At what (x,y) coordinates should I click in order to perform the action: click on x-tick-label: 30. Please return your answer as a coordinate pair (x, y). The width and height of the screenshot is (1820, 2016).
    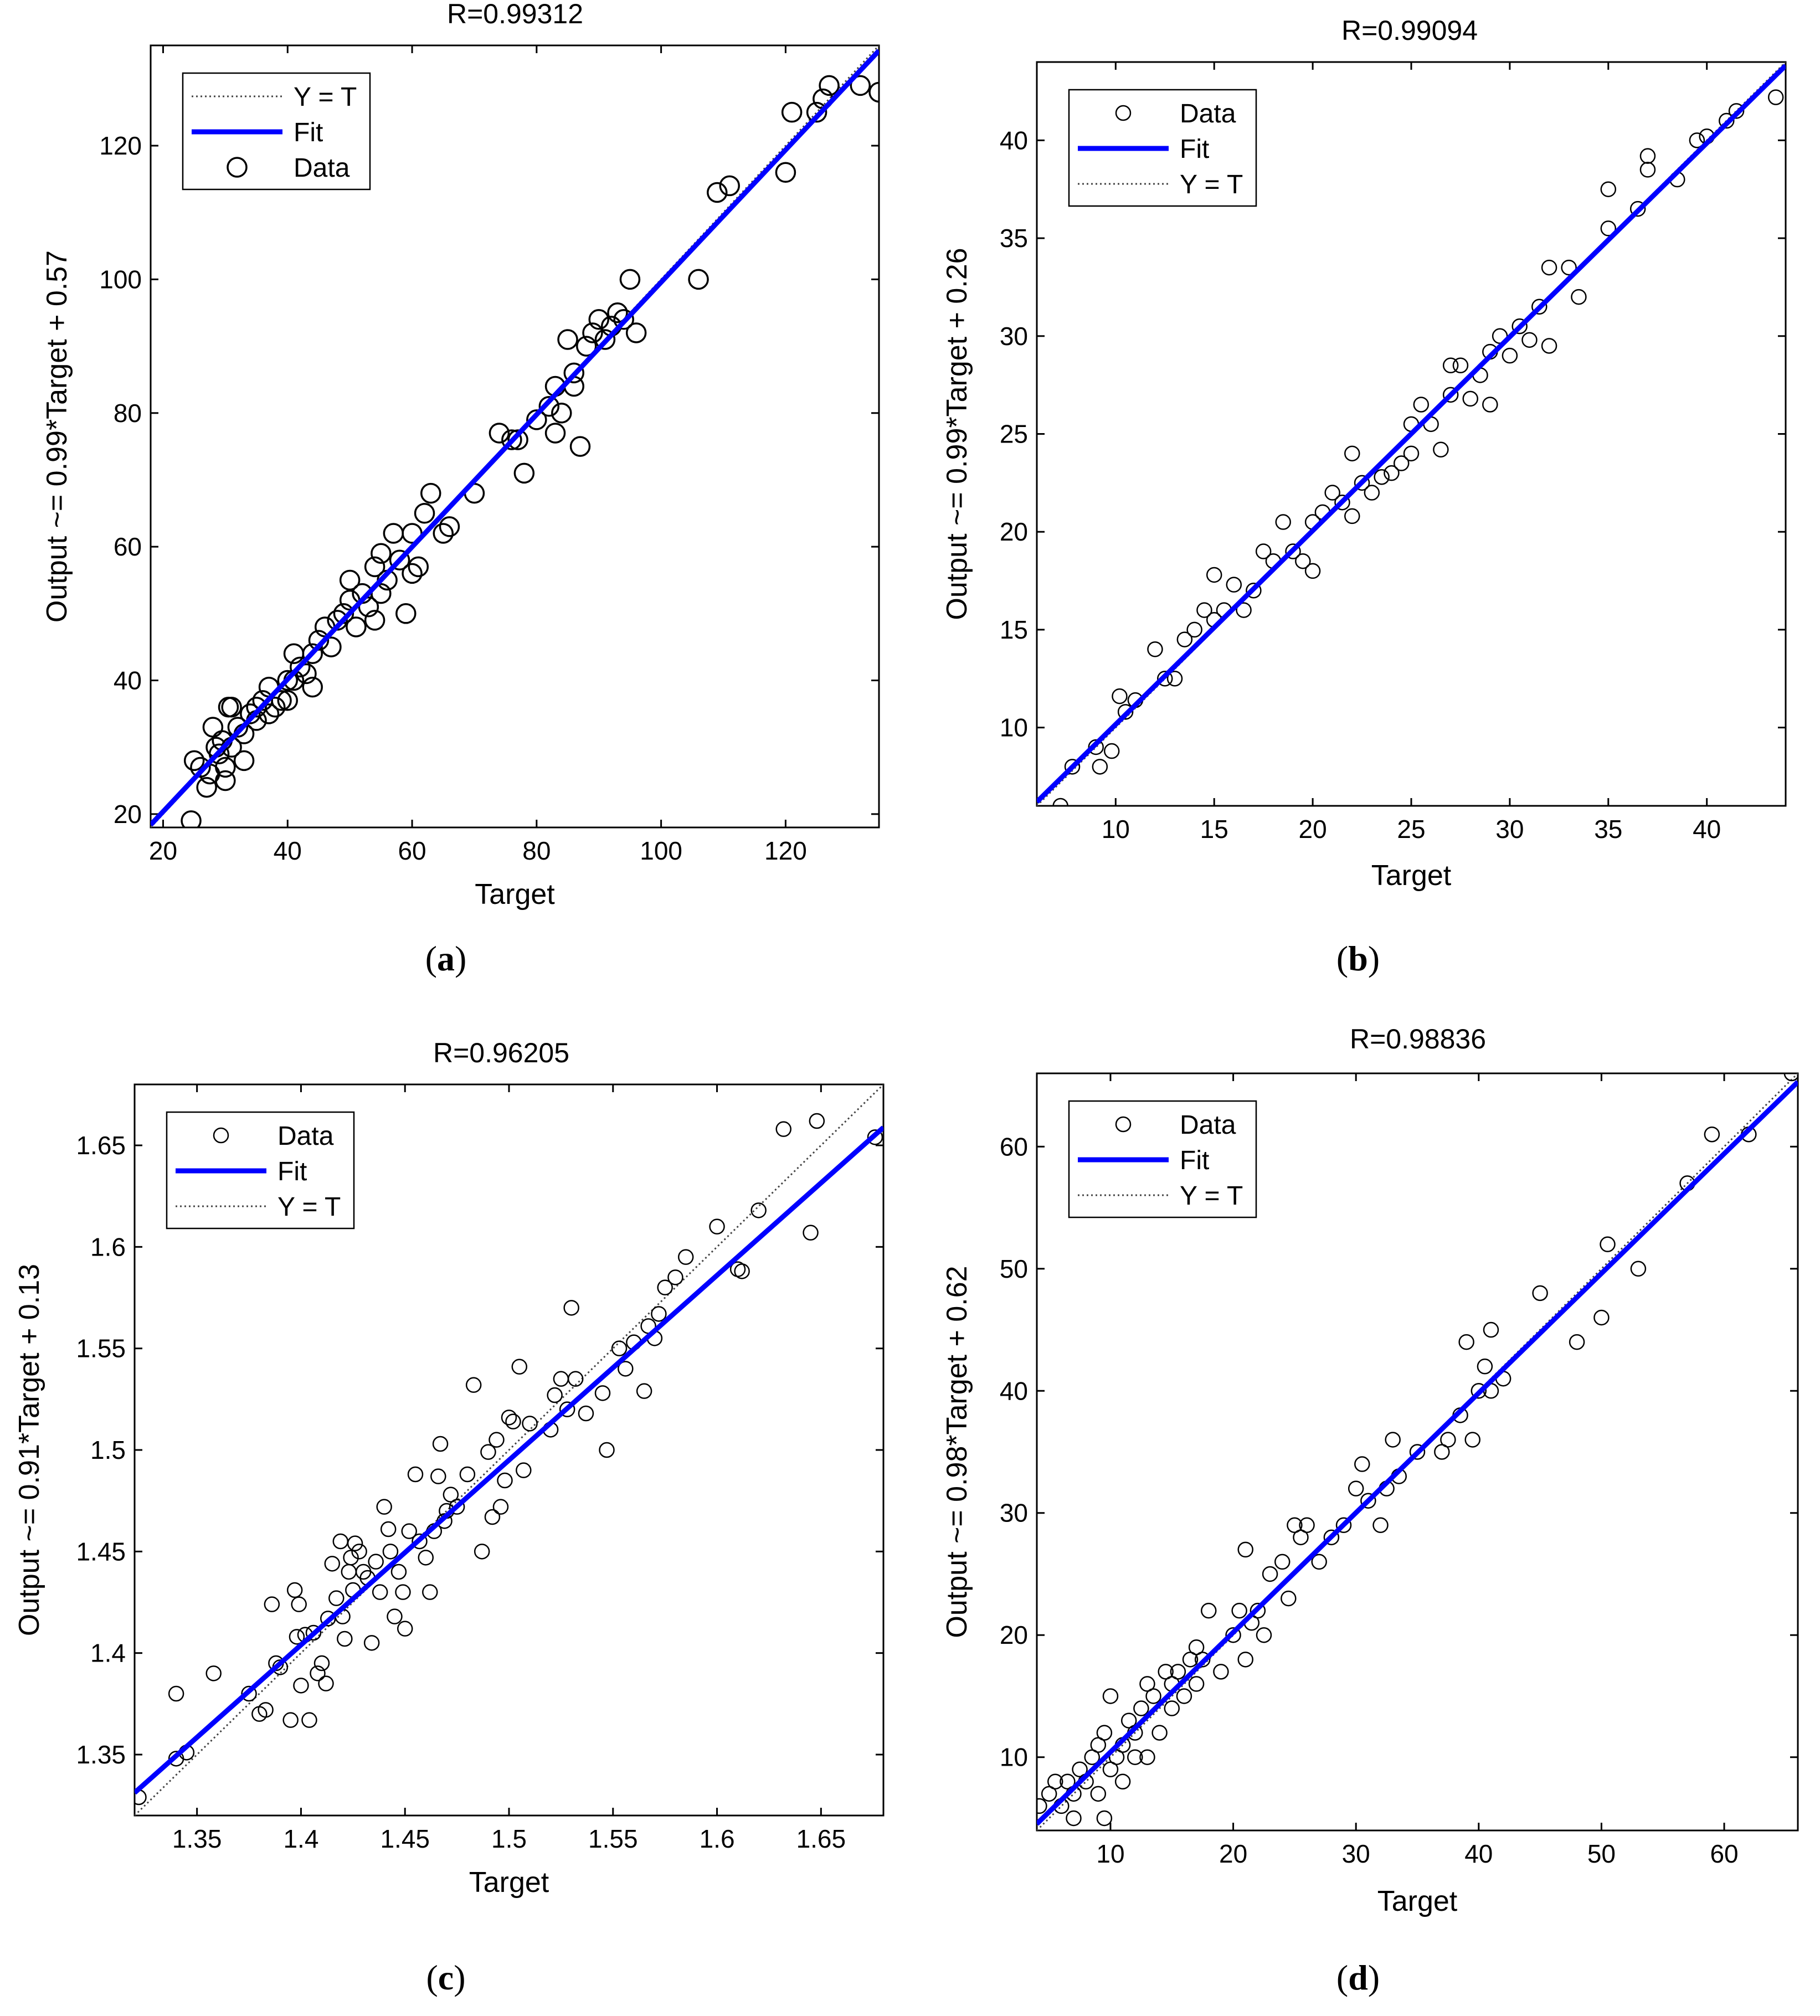
    Looking at the image, I should click on (1509, 829).